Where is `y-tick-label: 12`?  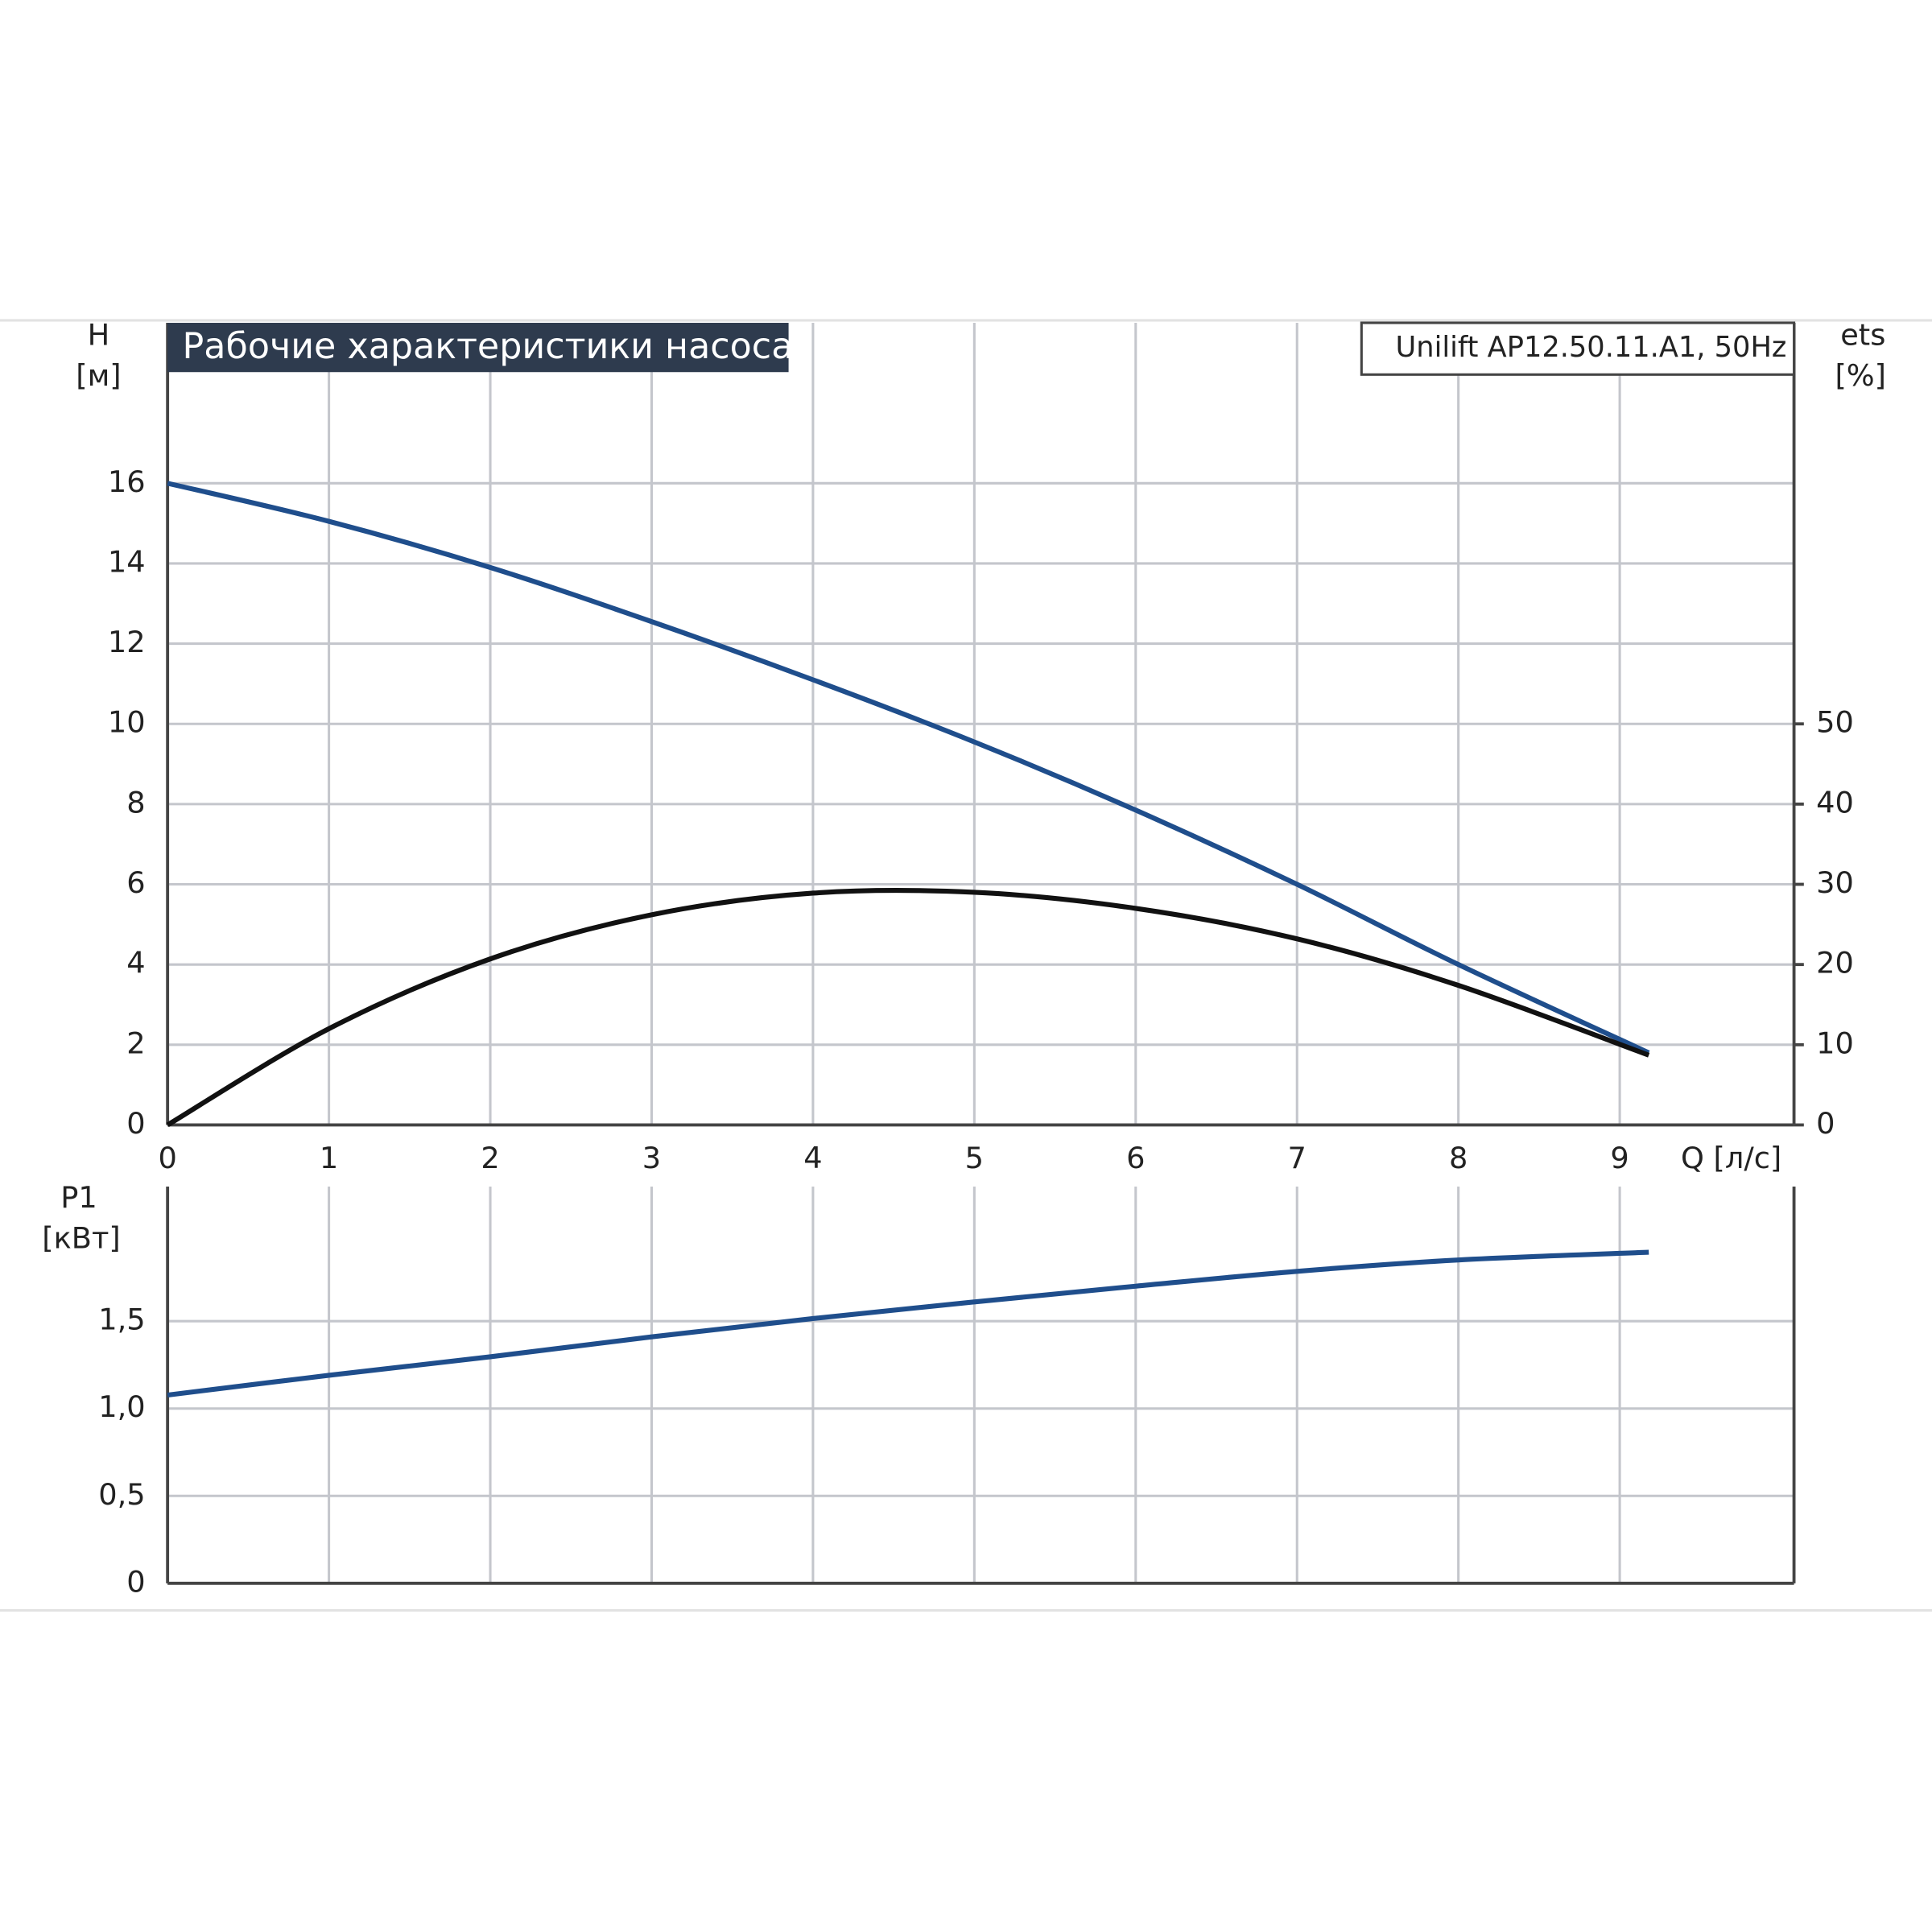 y-tick-label: 12 is located at coordinates (127, 642).